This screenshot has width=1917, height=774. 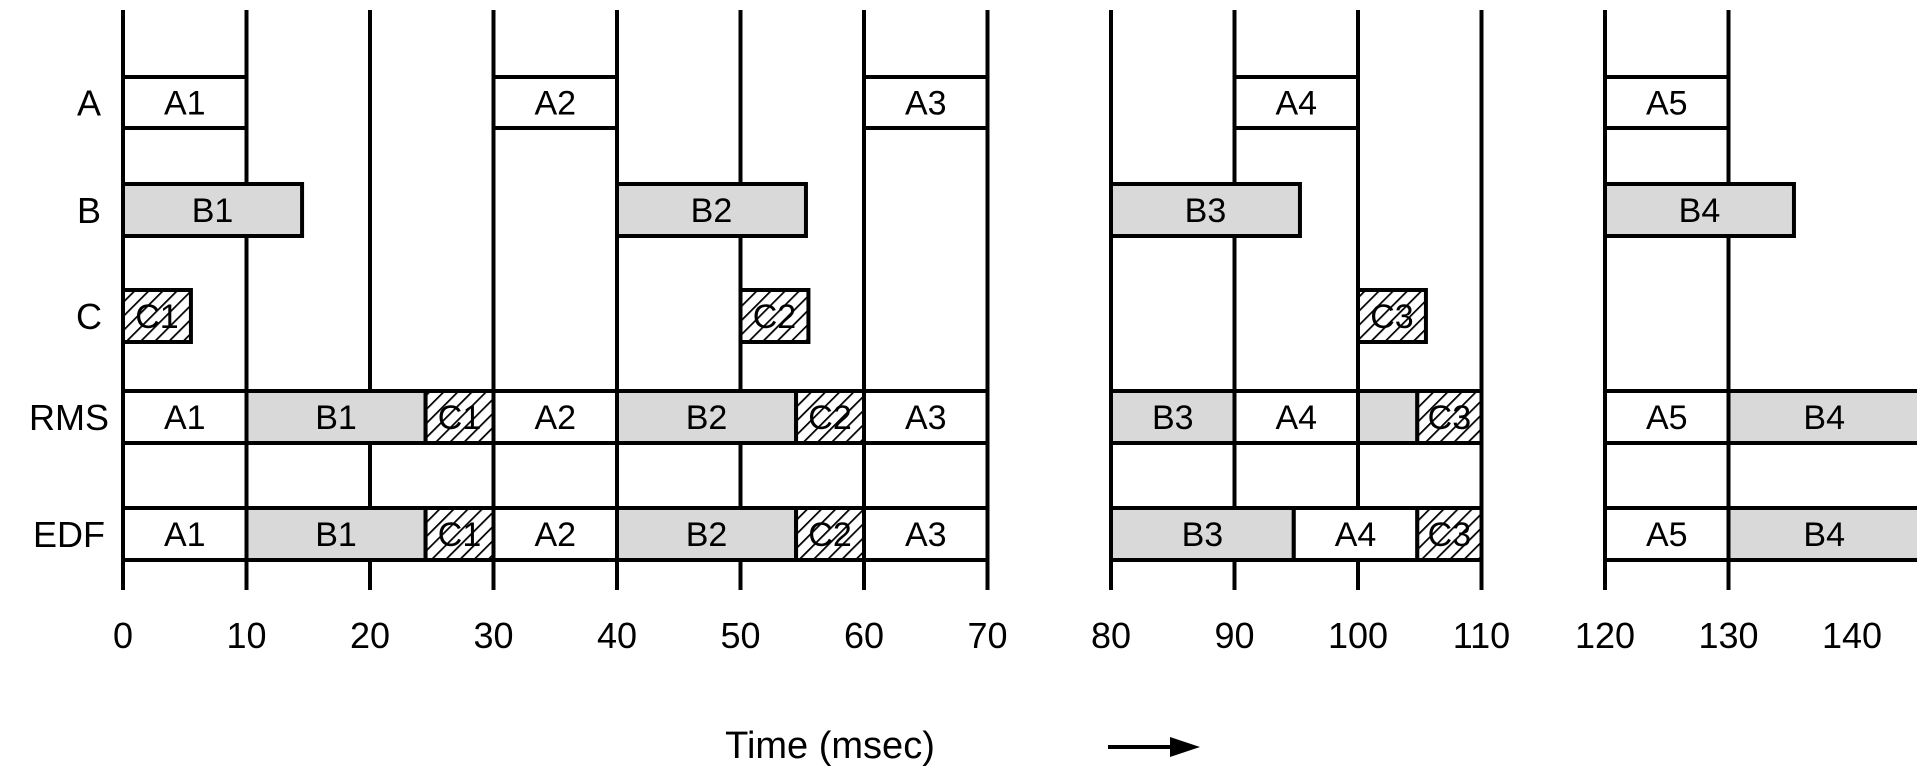 I want to click on tick-label: 70, so click(x=987, y=635).